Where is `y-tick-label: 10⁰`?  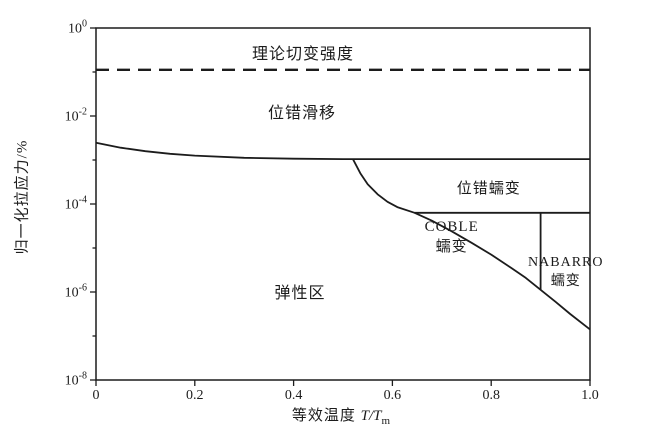
y-tick-label: 10⁰ is located at coordinates (77, 27).